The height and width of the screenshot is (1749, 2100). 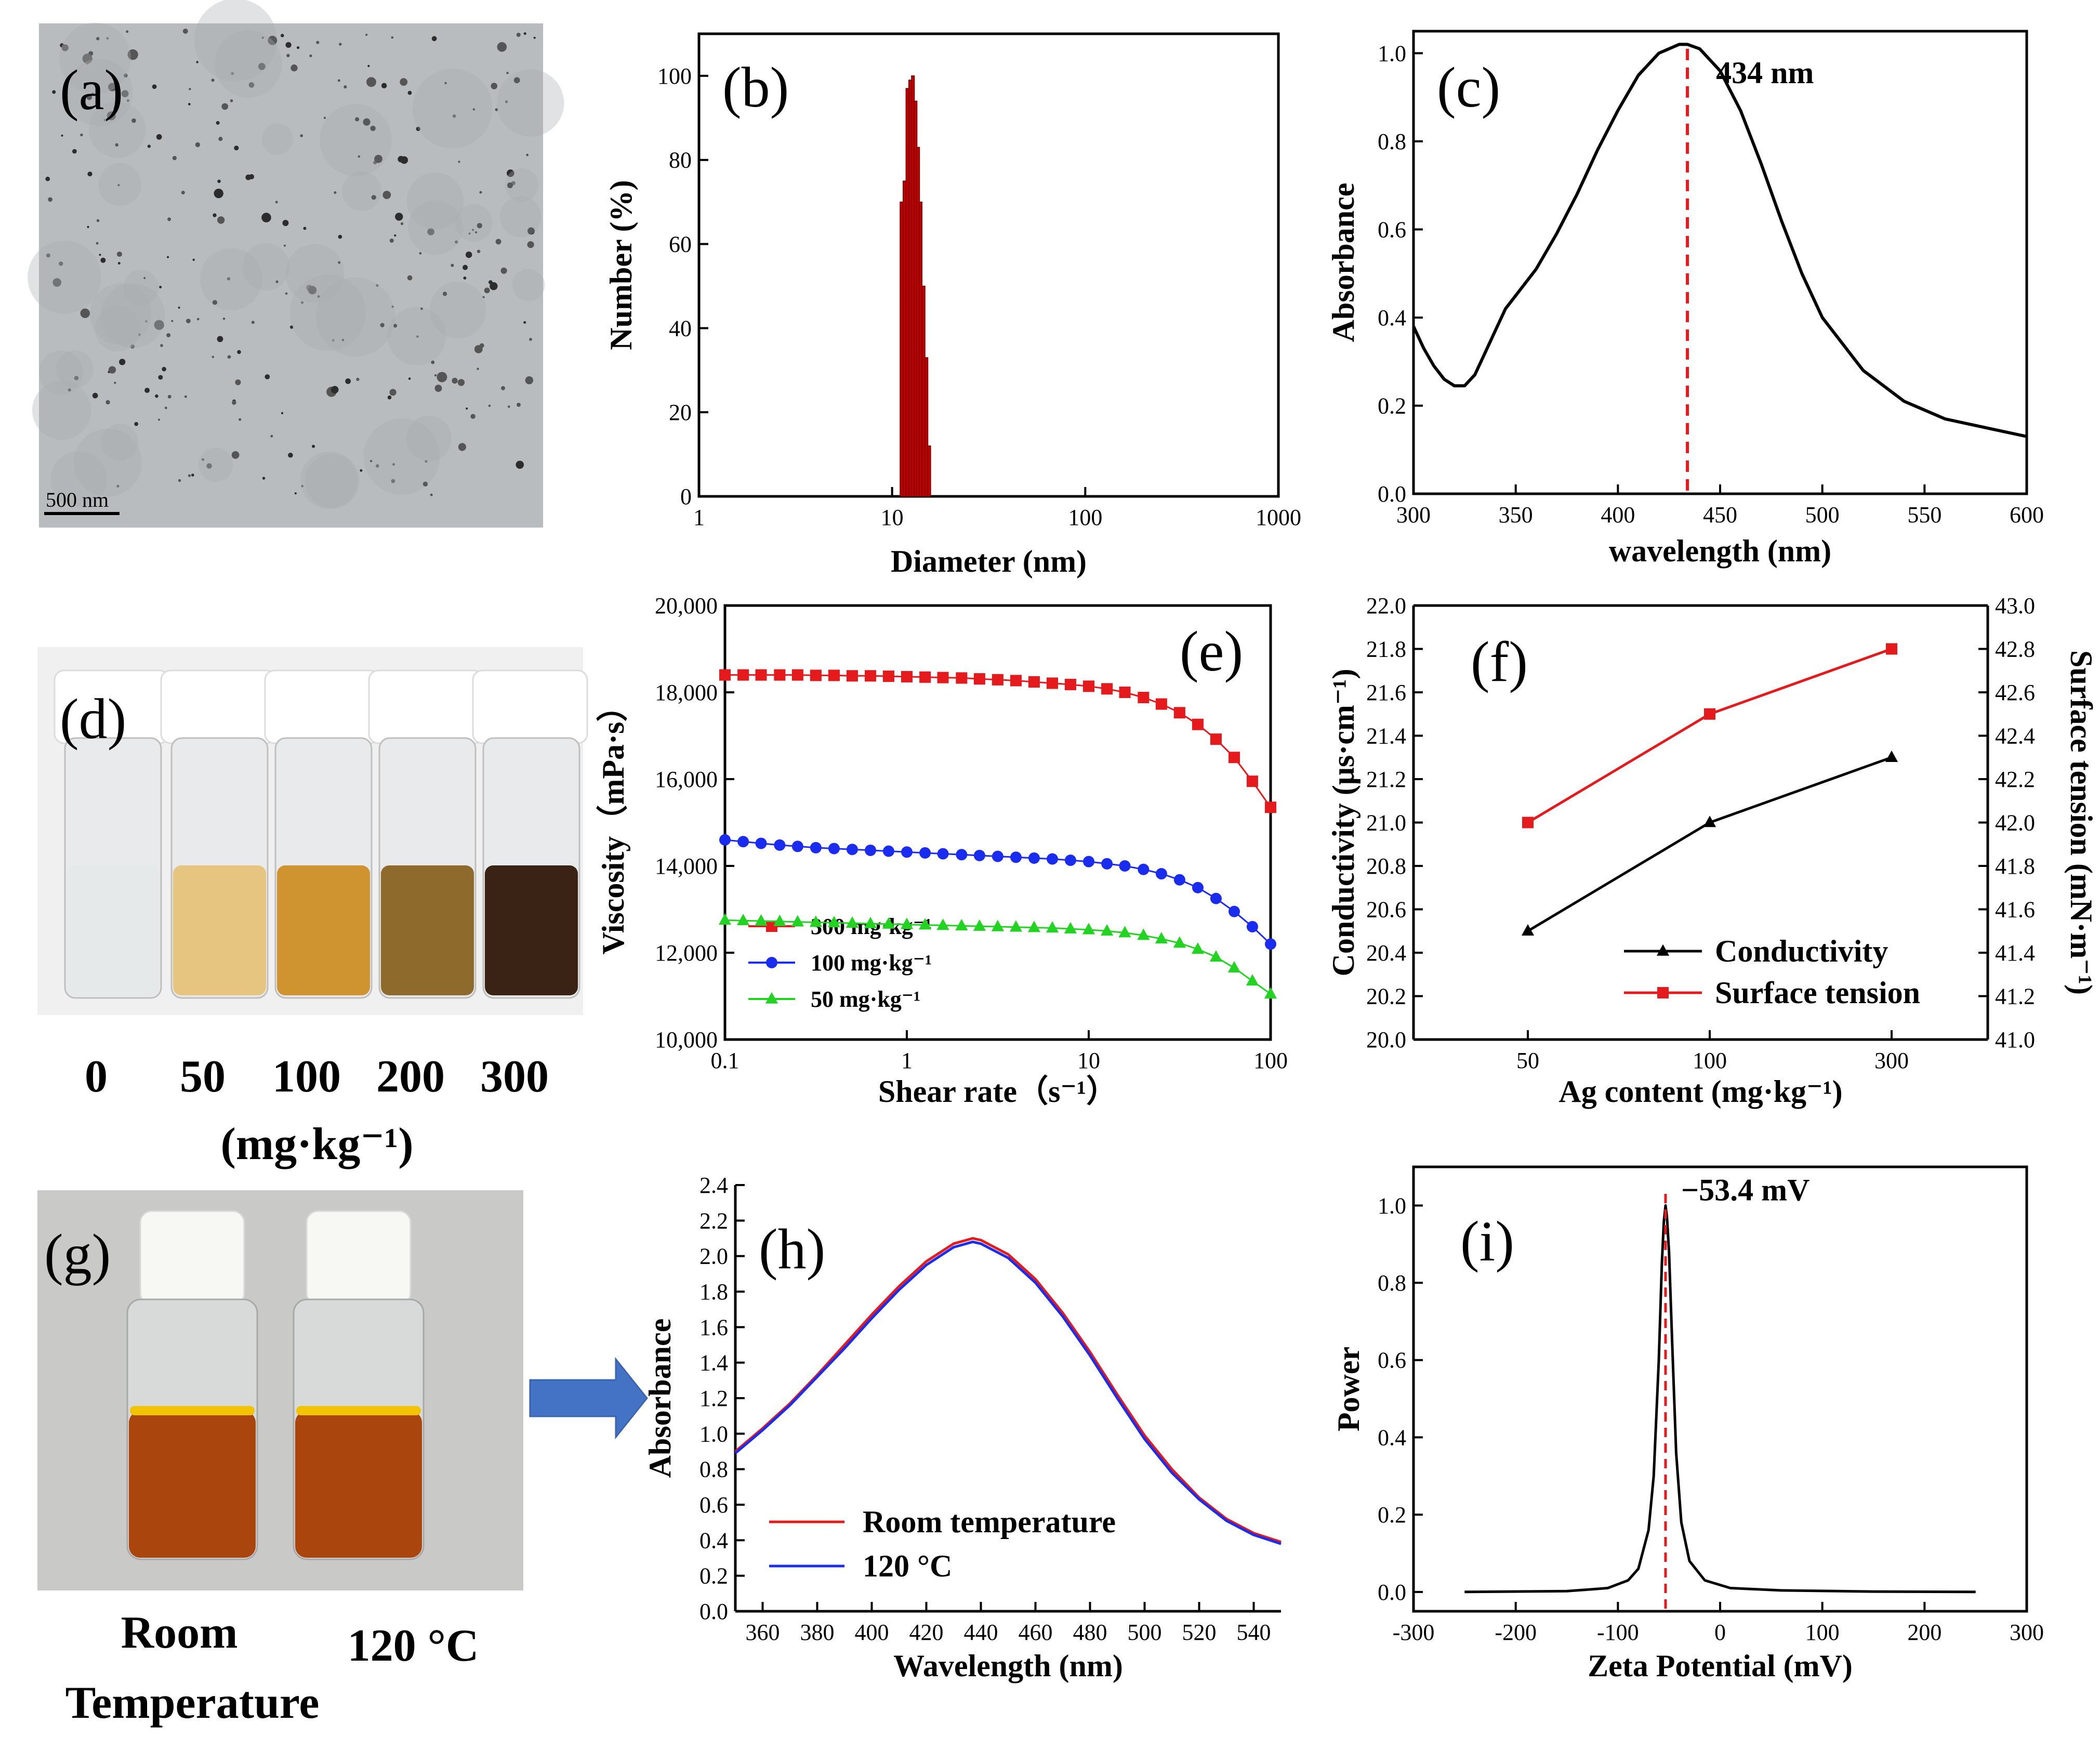 I want to click on tem-image, so click(x=291, y=275).